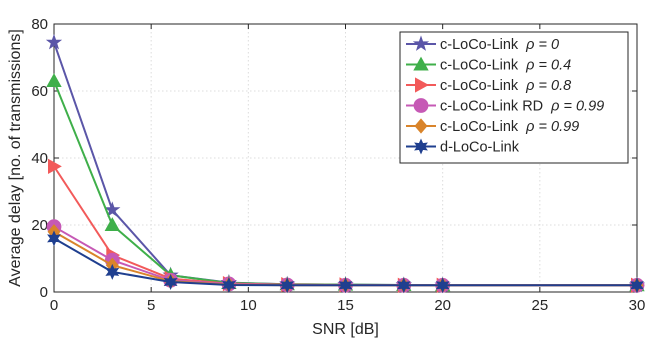 The width and height of the screenshot is (646, 344). I want to click on y-tick-label: 80, so click(39, 24).